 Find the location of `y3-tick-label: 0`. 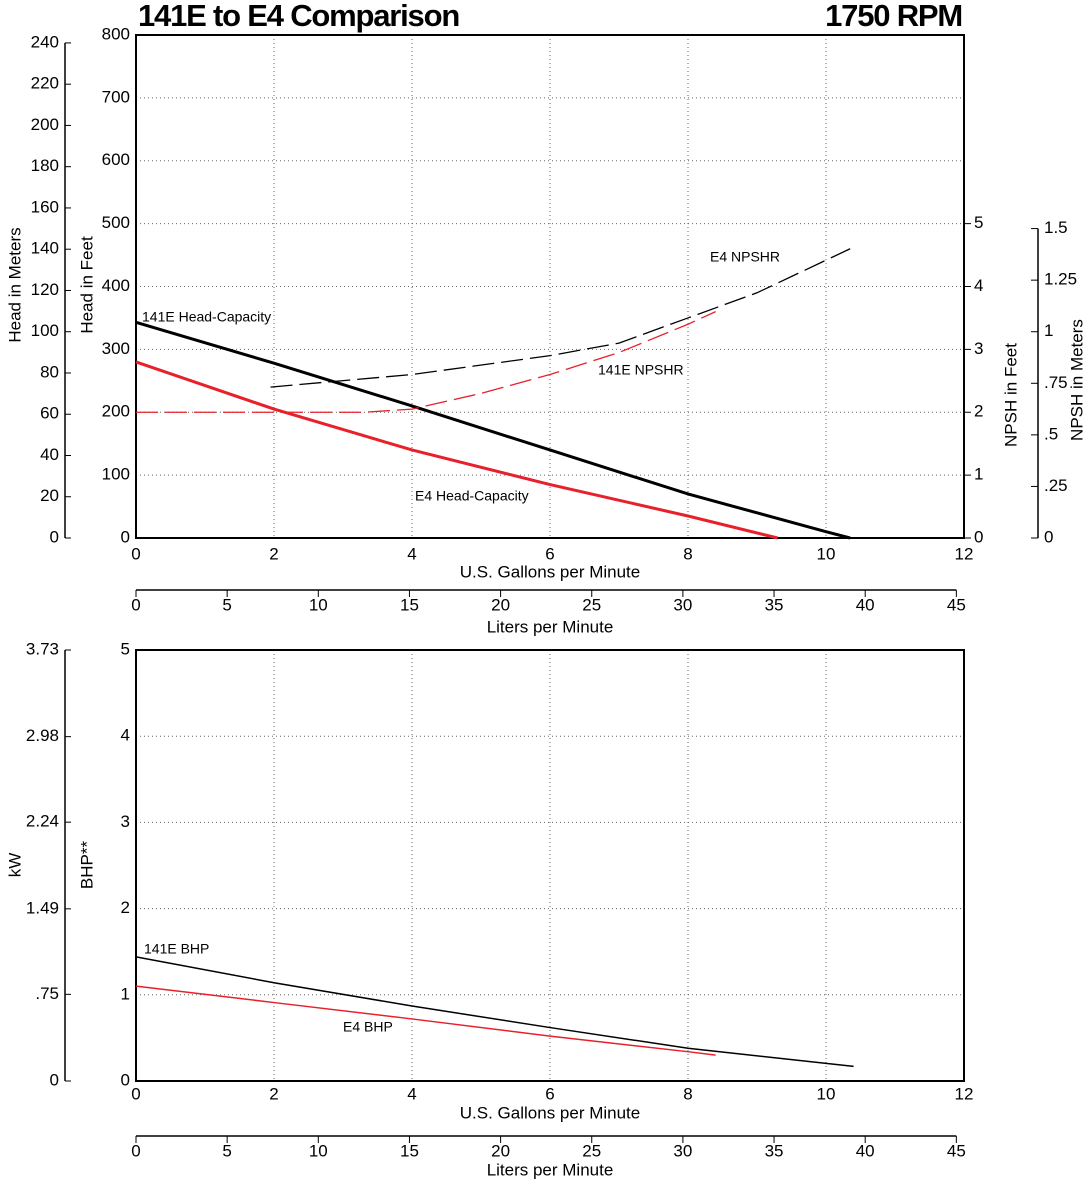

y3-tick-label: 0 is located at coordinates (1048, 536).